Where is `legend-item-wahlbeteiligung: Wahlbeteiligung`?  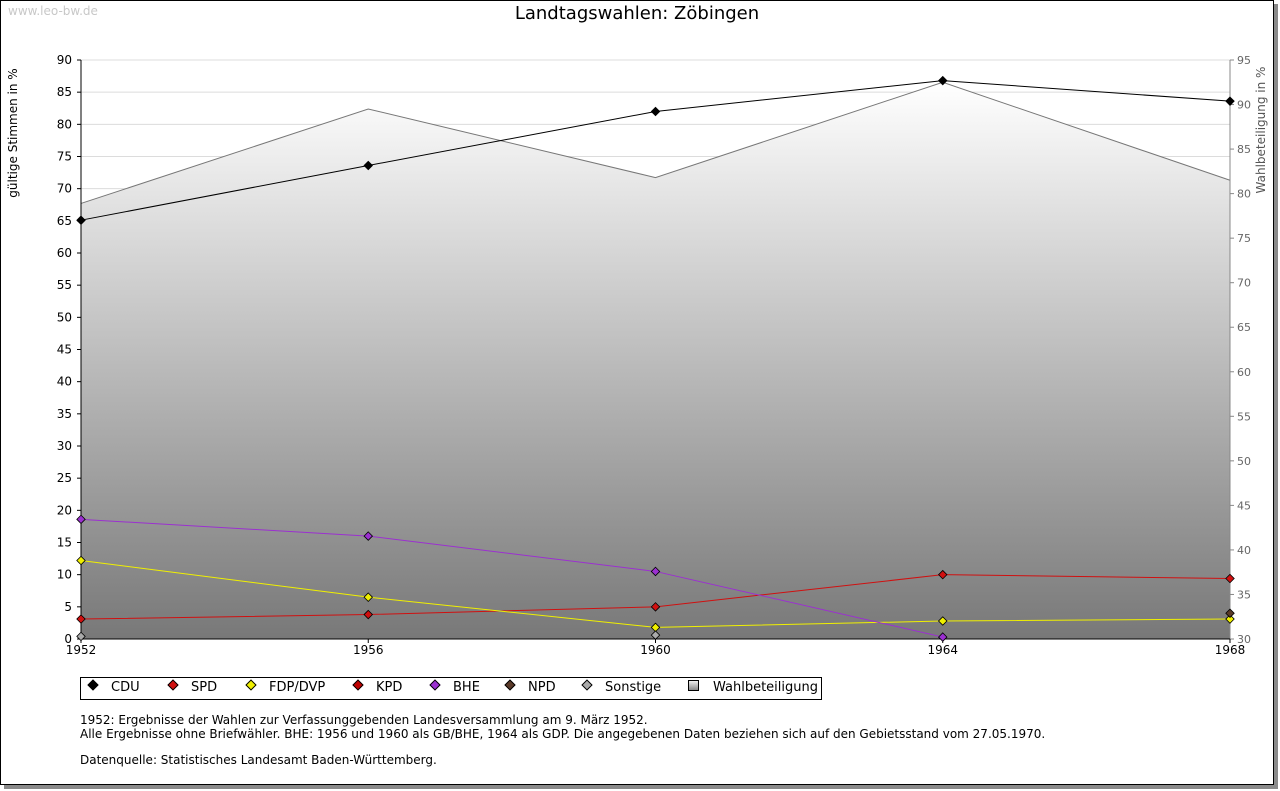 legend-item-wahlbeteiligung: Wahlbeteiligung is located at coordinates (753, 687).